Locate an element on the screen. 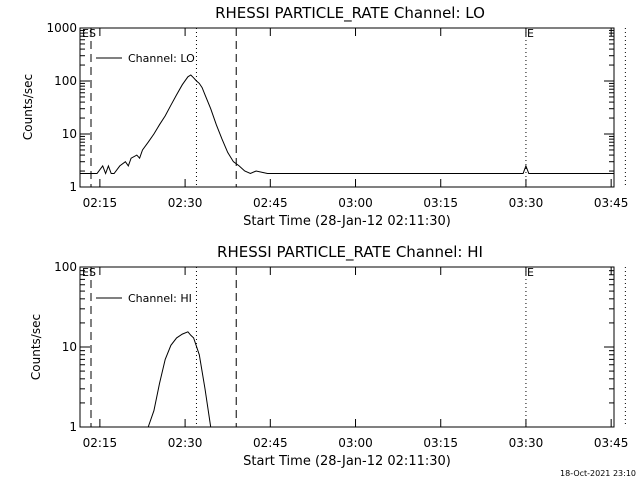 The width and height of the screenshot is (640, 480). series-line is located at coordinates (179, 379).